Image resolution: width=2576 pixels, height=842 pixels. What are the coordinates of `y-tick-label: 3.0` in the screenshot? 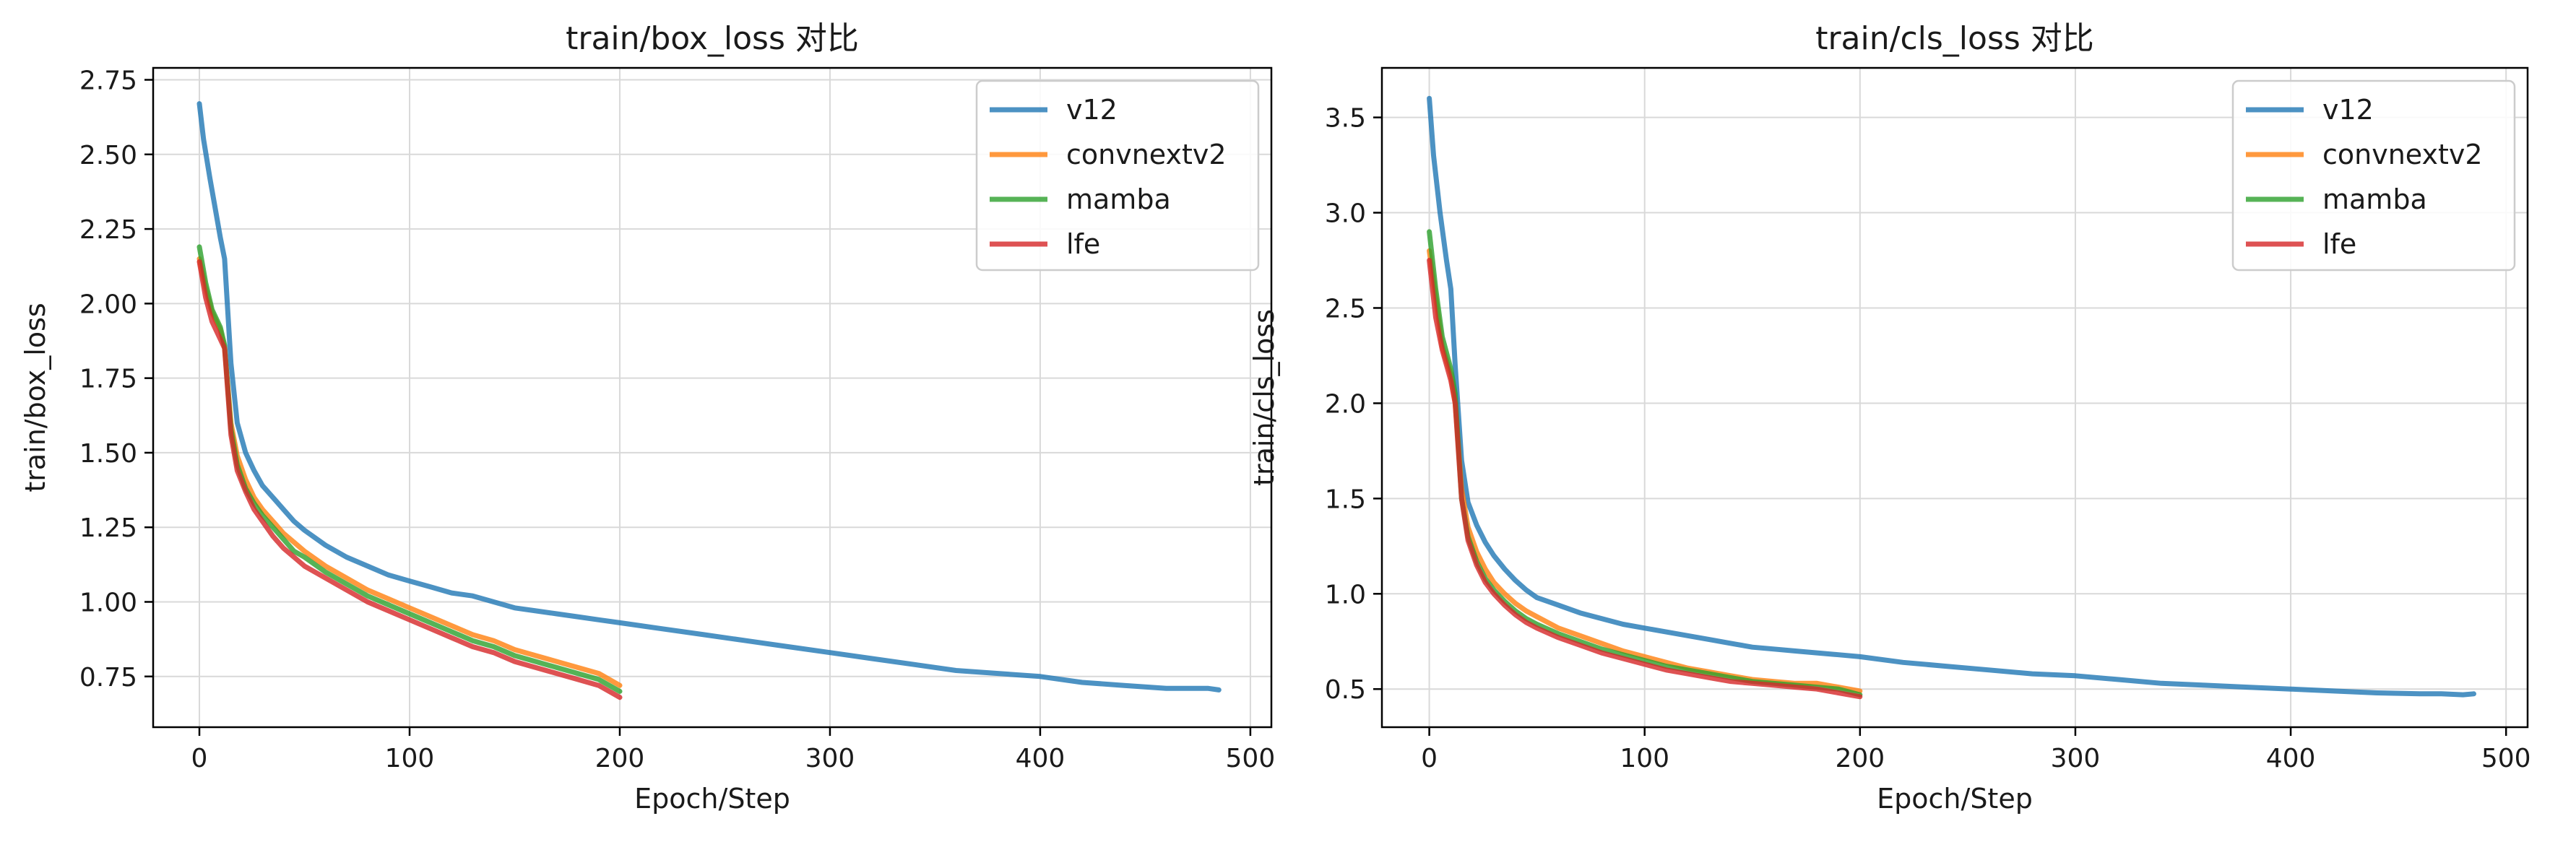 It's located at (1345, 214).